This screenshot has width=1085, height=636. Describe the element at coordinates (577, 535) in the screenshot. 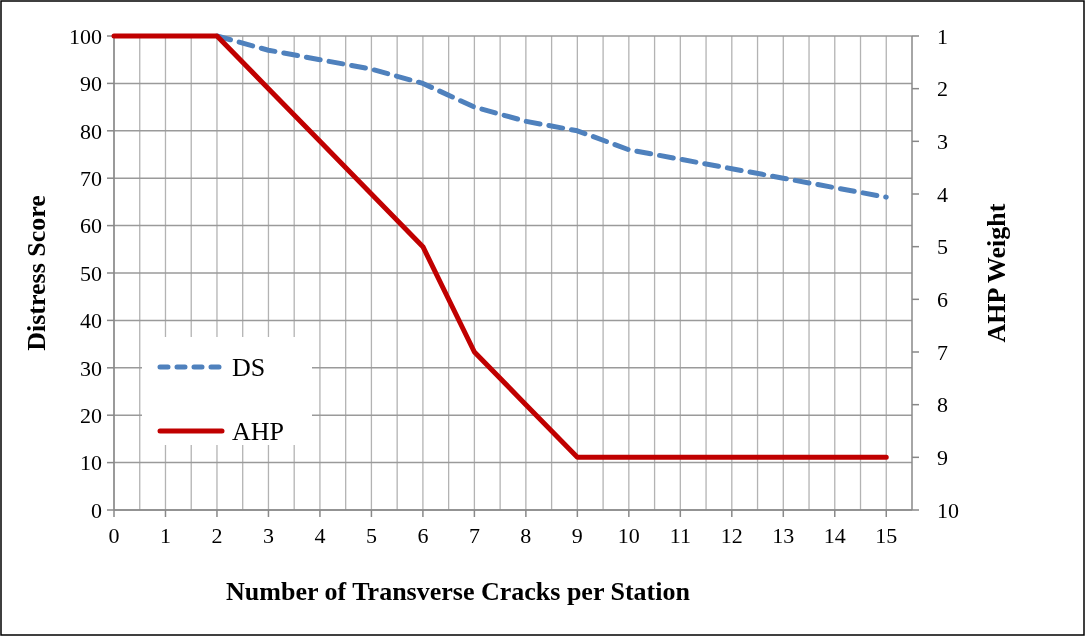

I see `x-tick-label: 9` at that location.